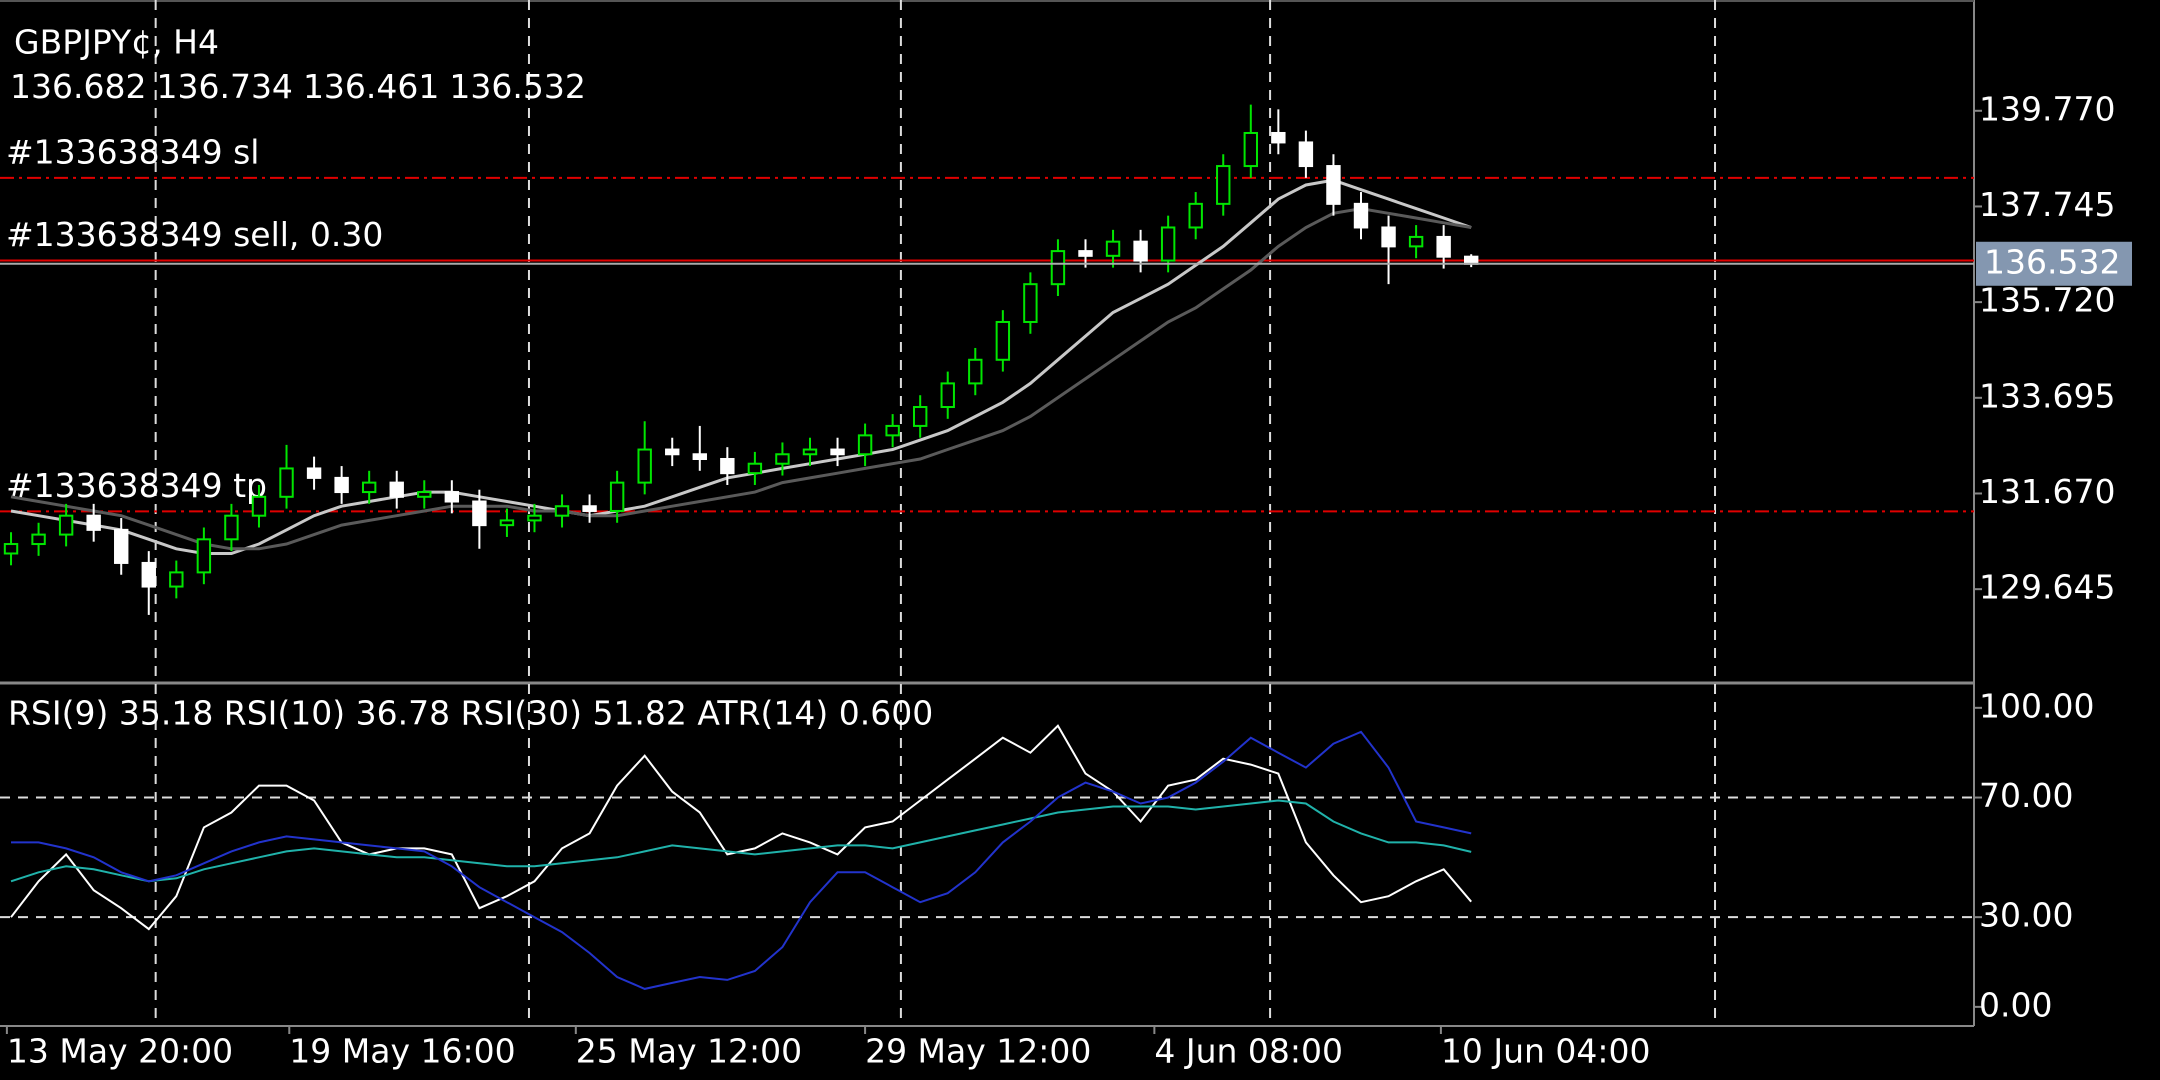 This screenshot has width=2160, height=1080. What do you see at coordinates (371, 86) in the screenshot?
I see `low-value: 136.461` at bounding box center [371, 86].